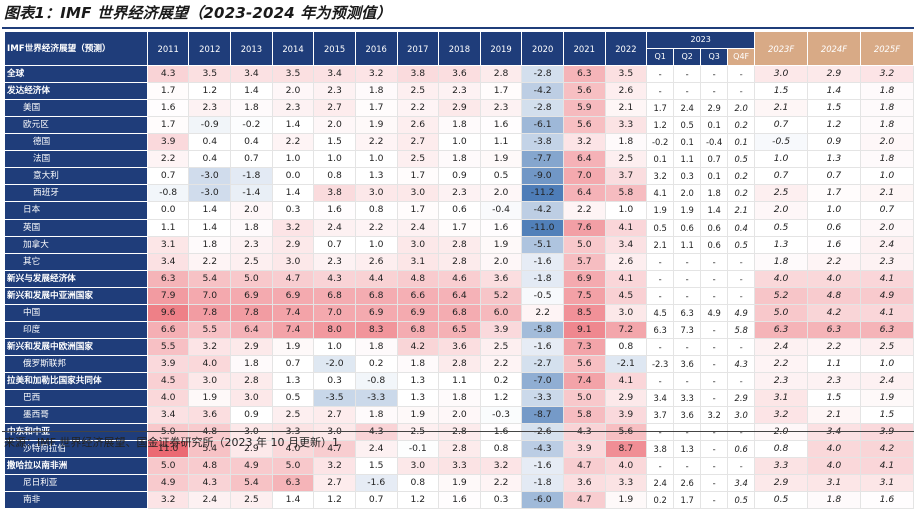  Describe the element at coordinates (542, 193) in the screenshot. I see `growth-cell: -11.2` at that location.